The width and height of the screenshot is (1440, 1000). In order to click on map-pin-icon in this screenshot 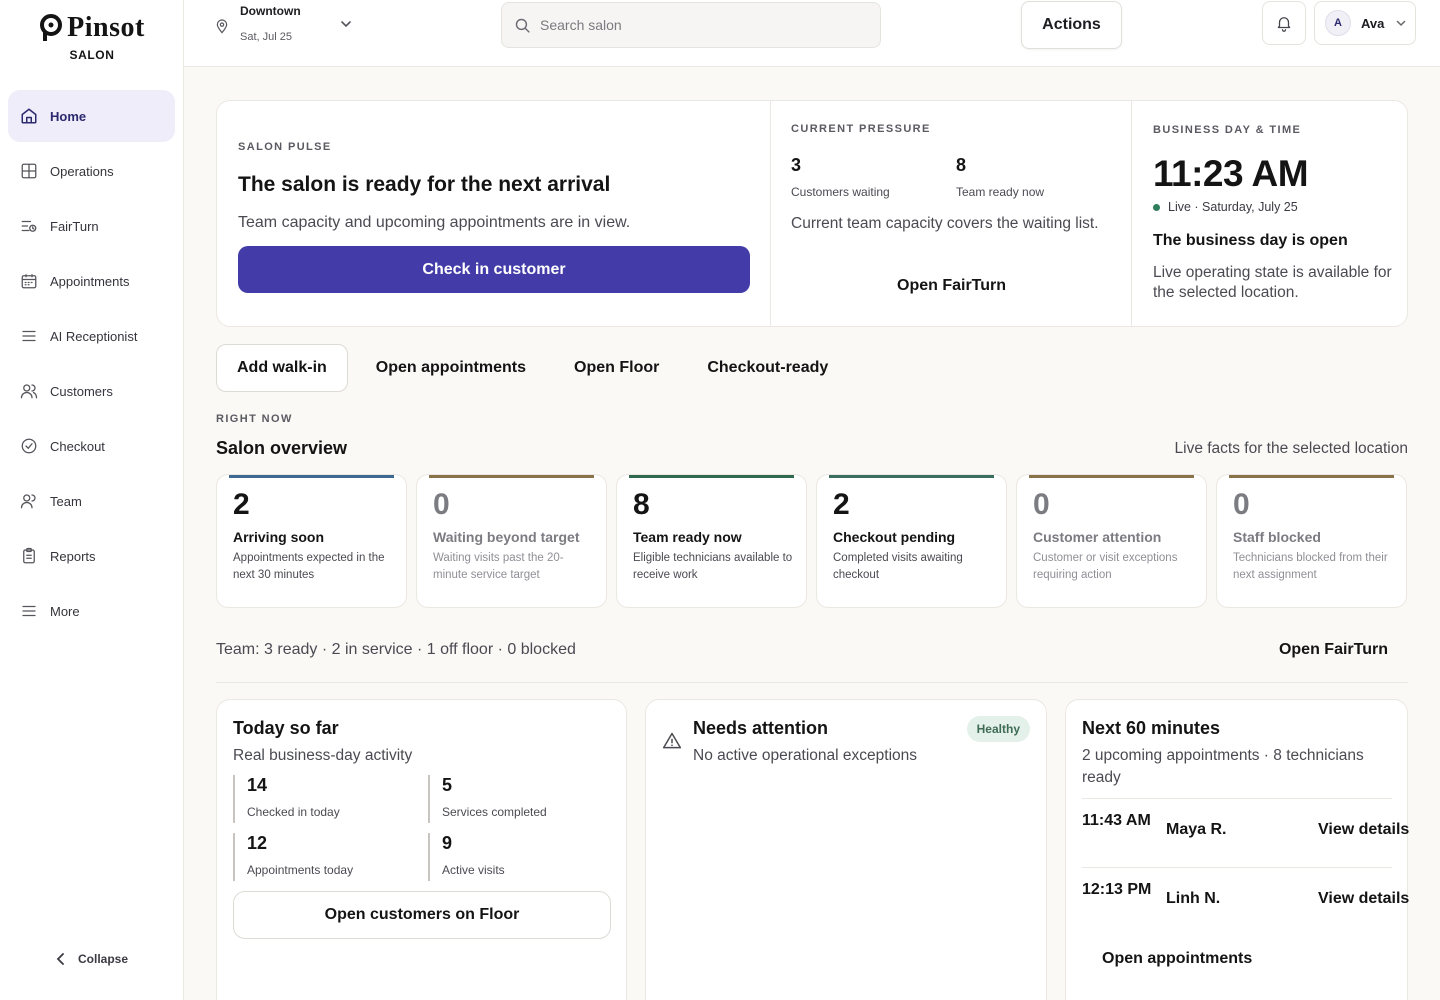, I will do `click(222, 26)`.